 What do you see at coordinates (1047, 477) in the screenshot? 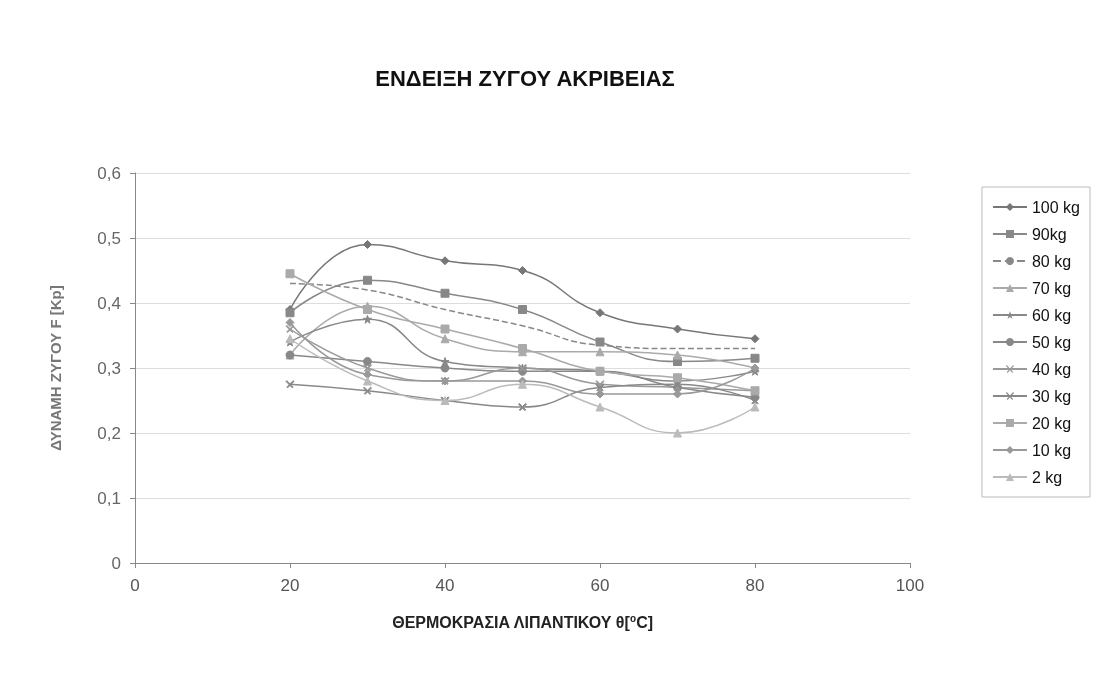
I see `legend-label: 2 kg` at bounding box center [1047, 477].